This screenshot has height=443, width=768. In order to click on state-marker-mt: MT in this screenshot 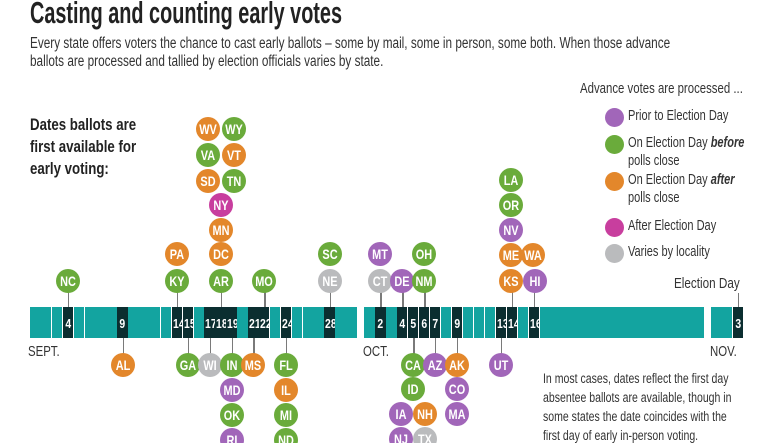, I will do `click(380, 254)`.